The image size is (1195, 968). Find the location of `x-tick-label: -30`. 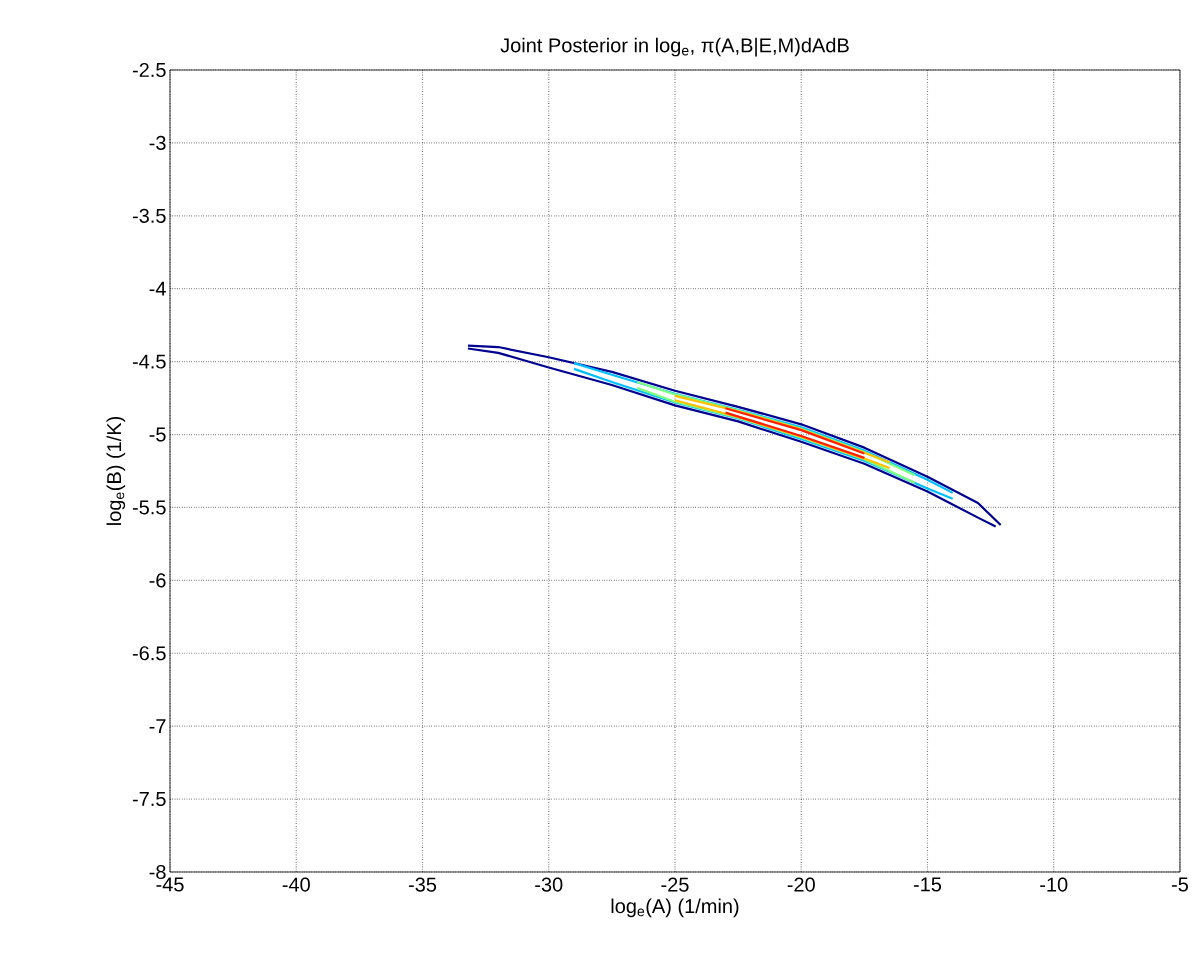

x-tick-label: -30 is located at coordinates (549, 884).